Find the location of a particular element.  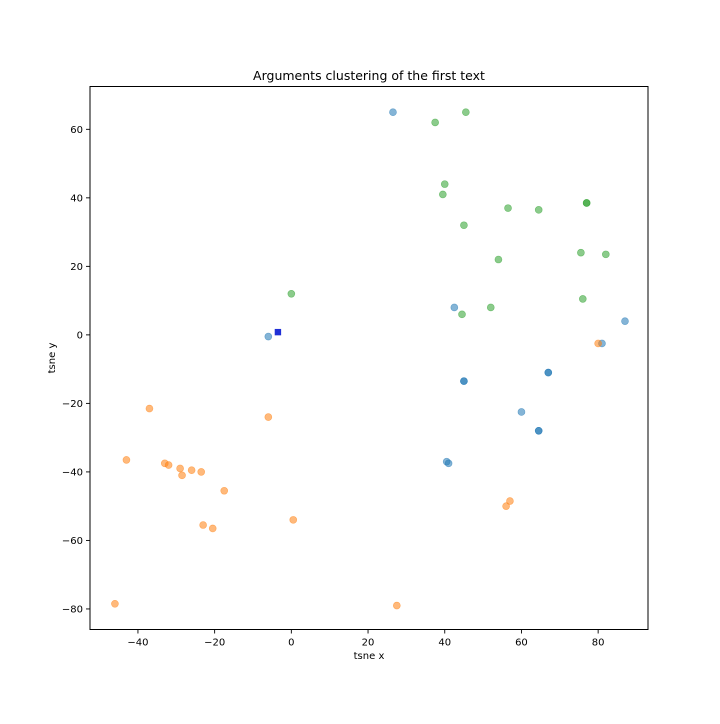

y-tick-label: −40 is located at coordinates (72, 472).